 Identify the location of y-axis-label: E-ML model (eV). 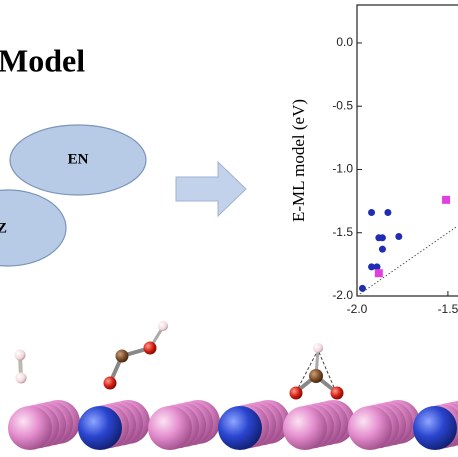
(298, 160).